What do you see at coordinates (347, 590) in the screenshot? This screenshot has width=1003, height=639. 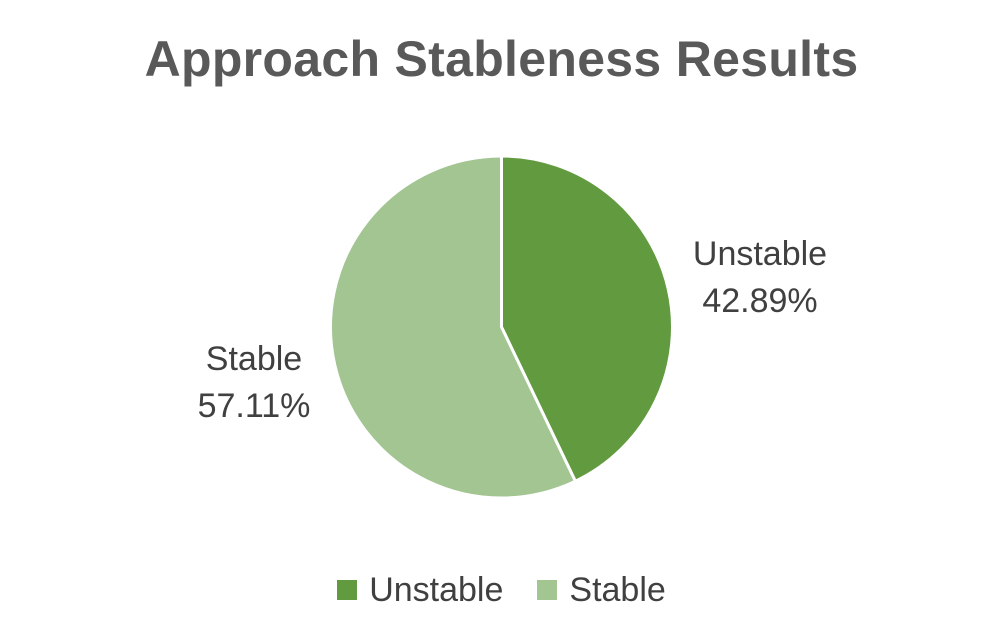 I see `legend-swatch-unstable` at bounding box center [347, 590].